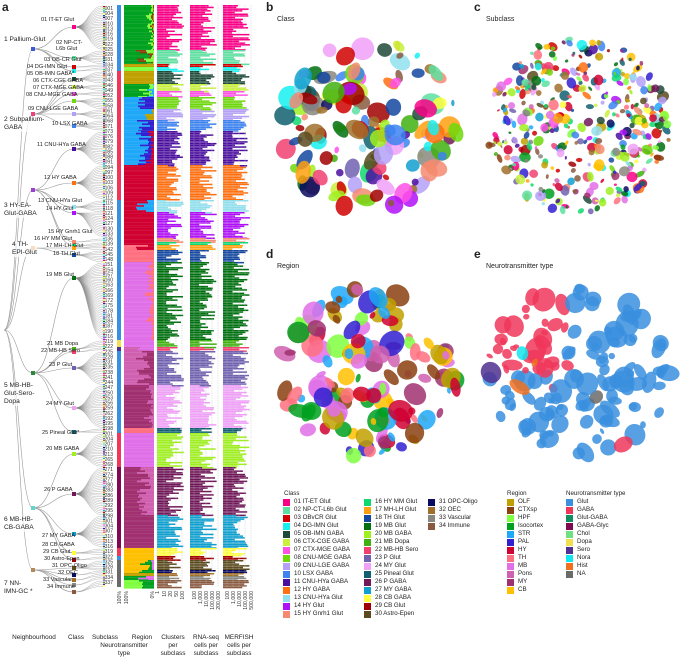 Image resolution: width=685 pixels, height=661 pixels. What do you see at coordinates (61, 433) in the screenshot?
I see `tree-class-label: 25 Pineal Glut*` at bounding box center [61, 433].